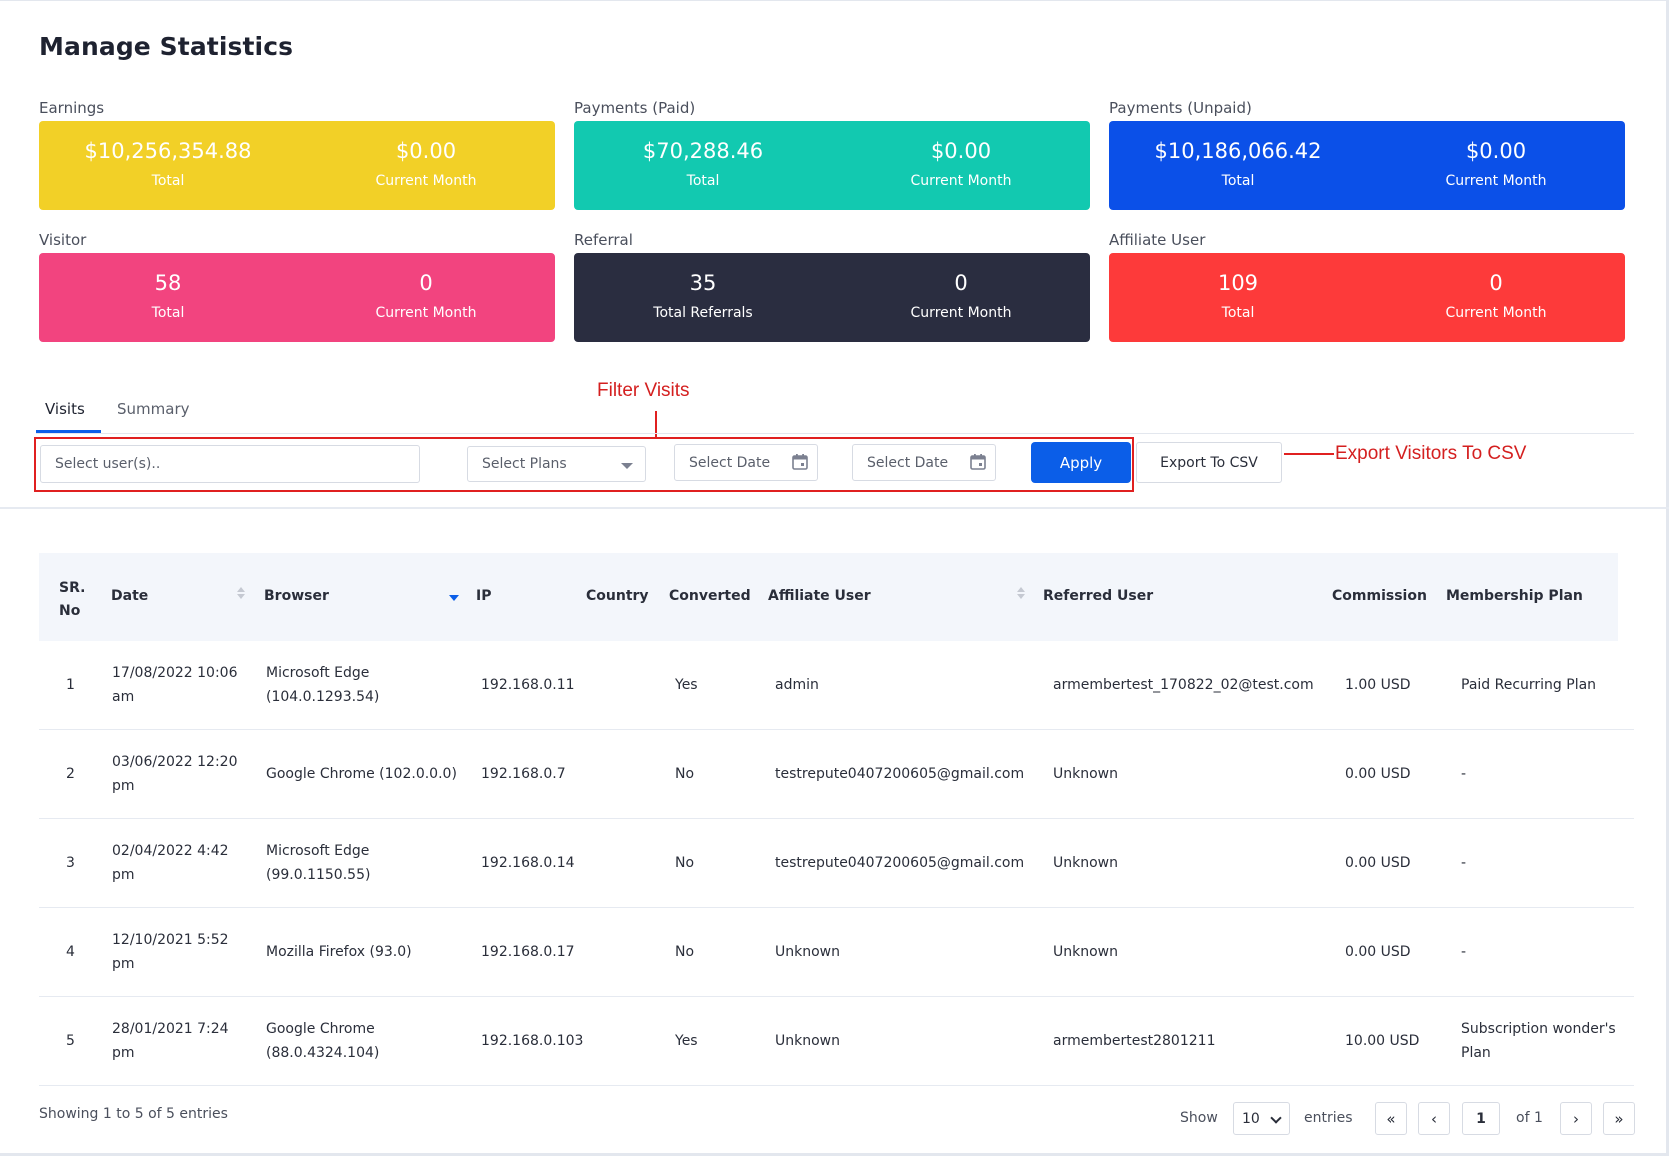 The width and height of the screenshot is (1669, 1156). What do you see at coordinates (70, 863) in the screenshot?
I see `cell-sr: 3` at bounding box center [70, 863].